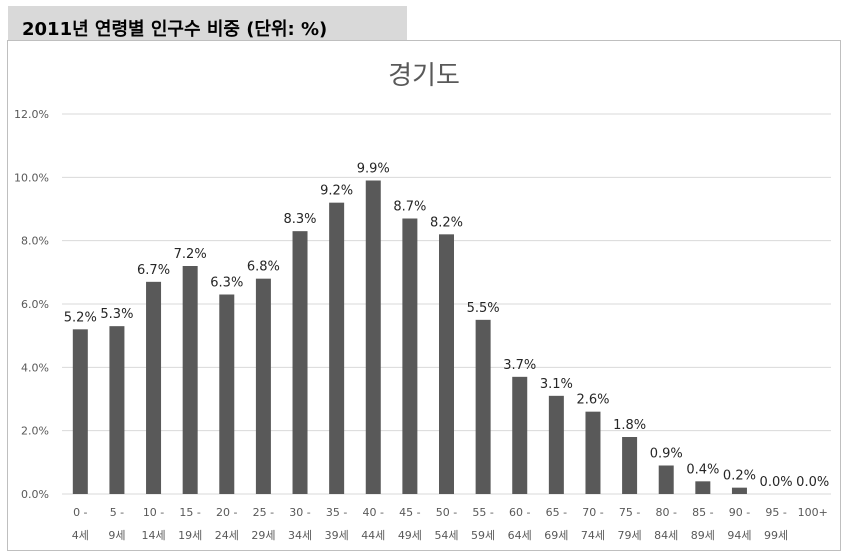 The height and width of the screenshot is (555, 847). I want to click on data-label: 9.2%, so click(336, 191).